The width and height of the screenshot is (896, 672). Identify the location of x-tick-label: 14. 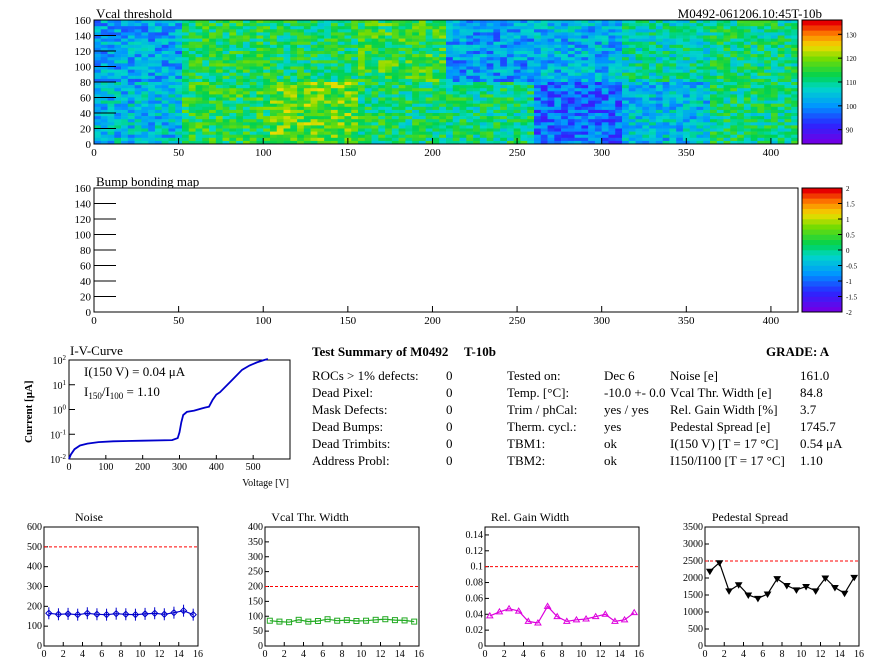
(400, 654).